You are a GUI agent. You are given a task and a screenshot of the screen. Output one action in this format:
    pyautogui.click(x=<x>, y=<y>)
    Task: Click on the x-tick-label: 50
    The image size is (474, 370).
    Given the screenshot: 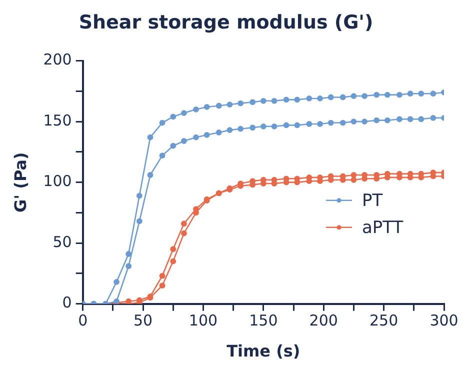 What is the action you would take?
    pyautogui.click(x=143, y=321)
    